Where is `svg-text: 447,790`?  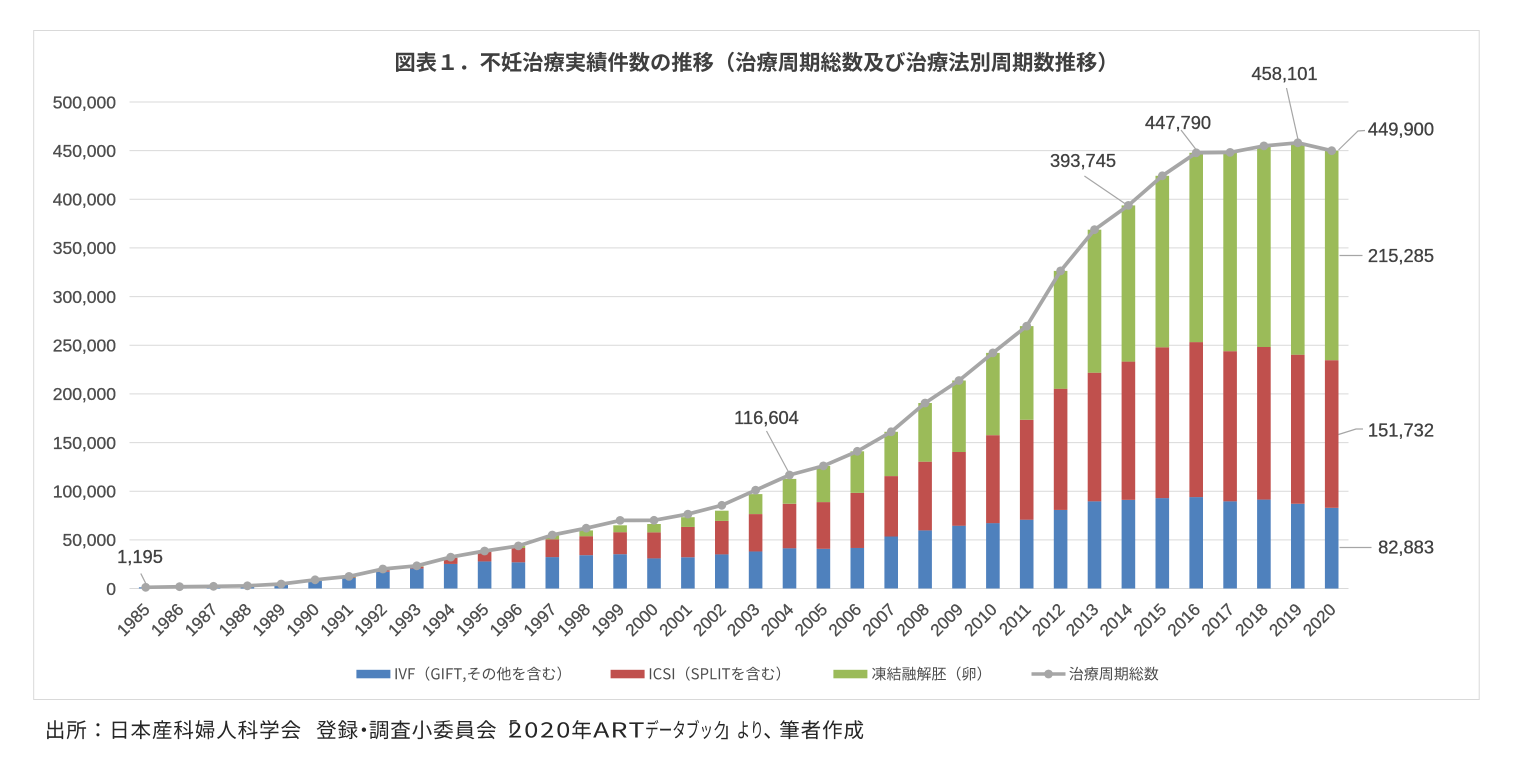 svg-text: 447,790 is located at coordinates (1178, 122).